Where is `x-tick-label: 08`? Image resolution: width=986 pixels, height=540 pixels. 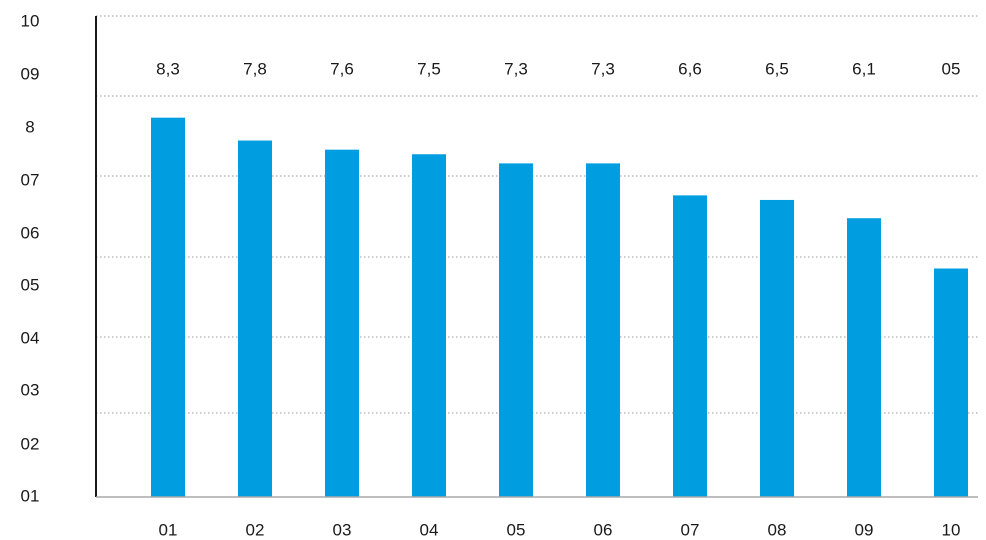
x-tick-label: 08 is located at coordinates (777, 529).